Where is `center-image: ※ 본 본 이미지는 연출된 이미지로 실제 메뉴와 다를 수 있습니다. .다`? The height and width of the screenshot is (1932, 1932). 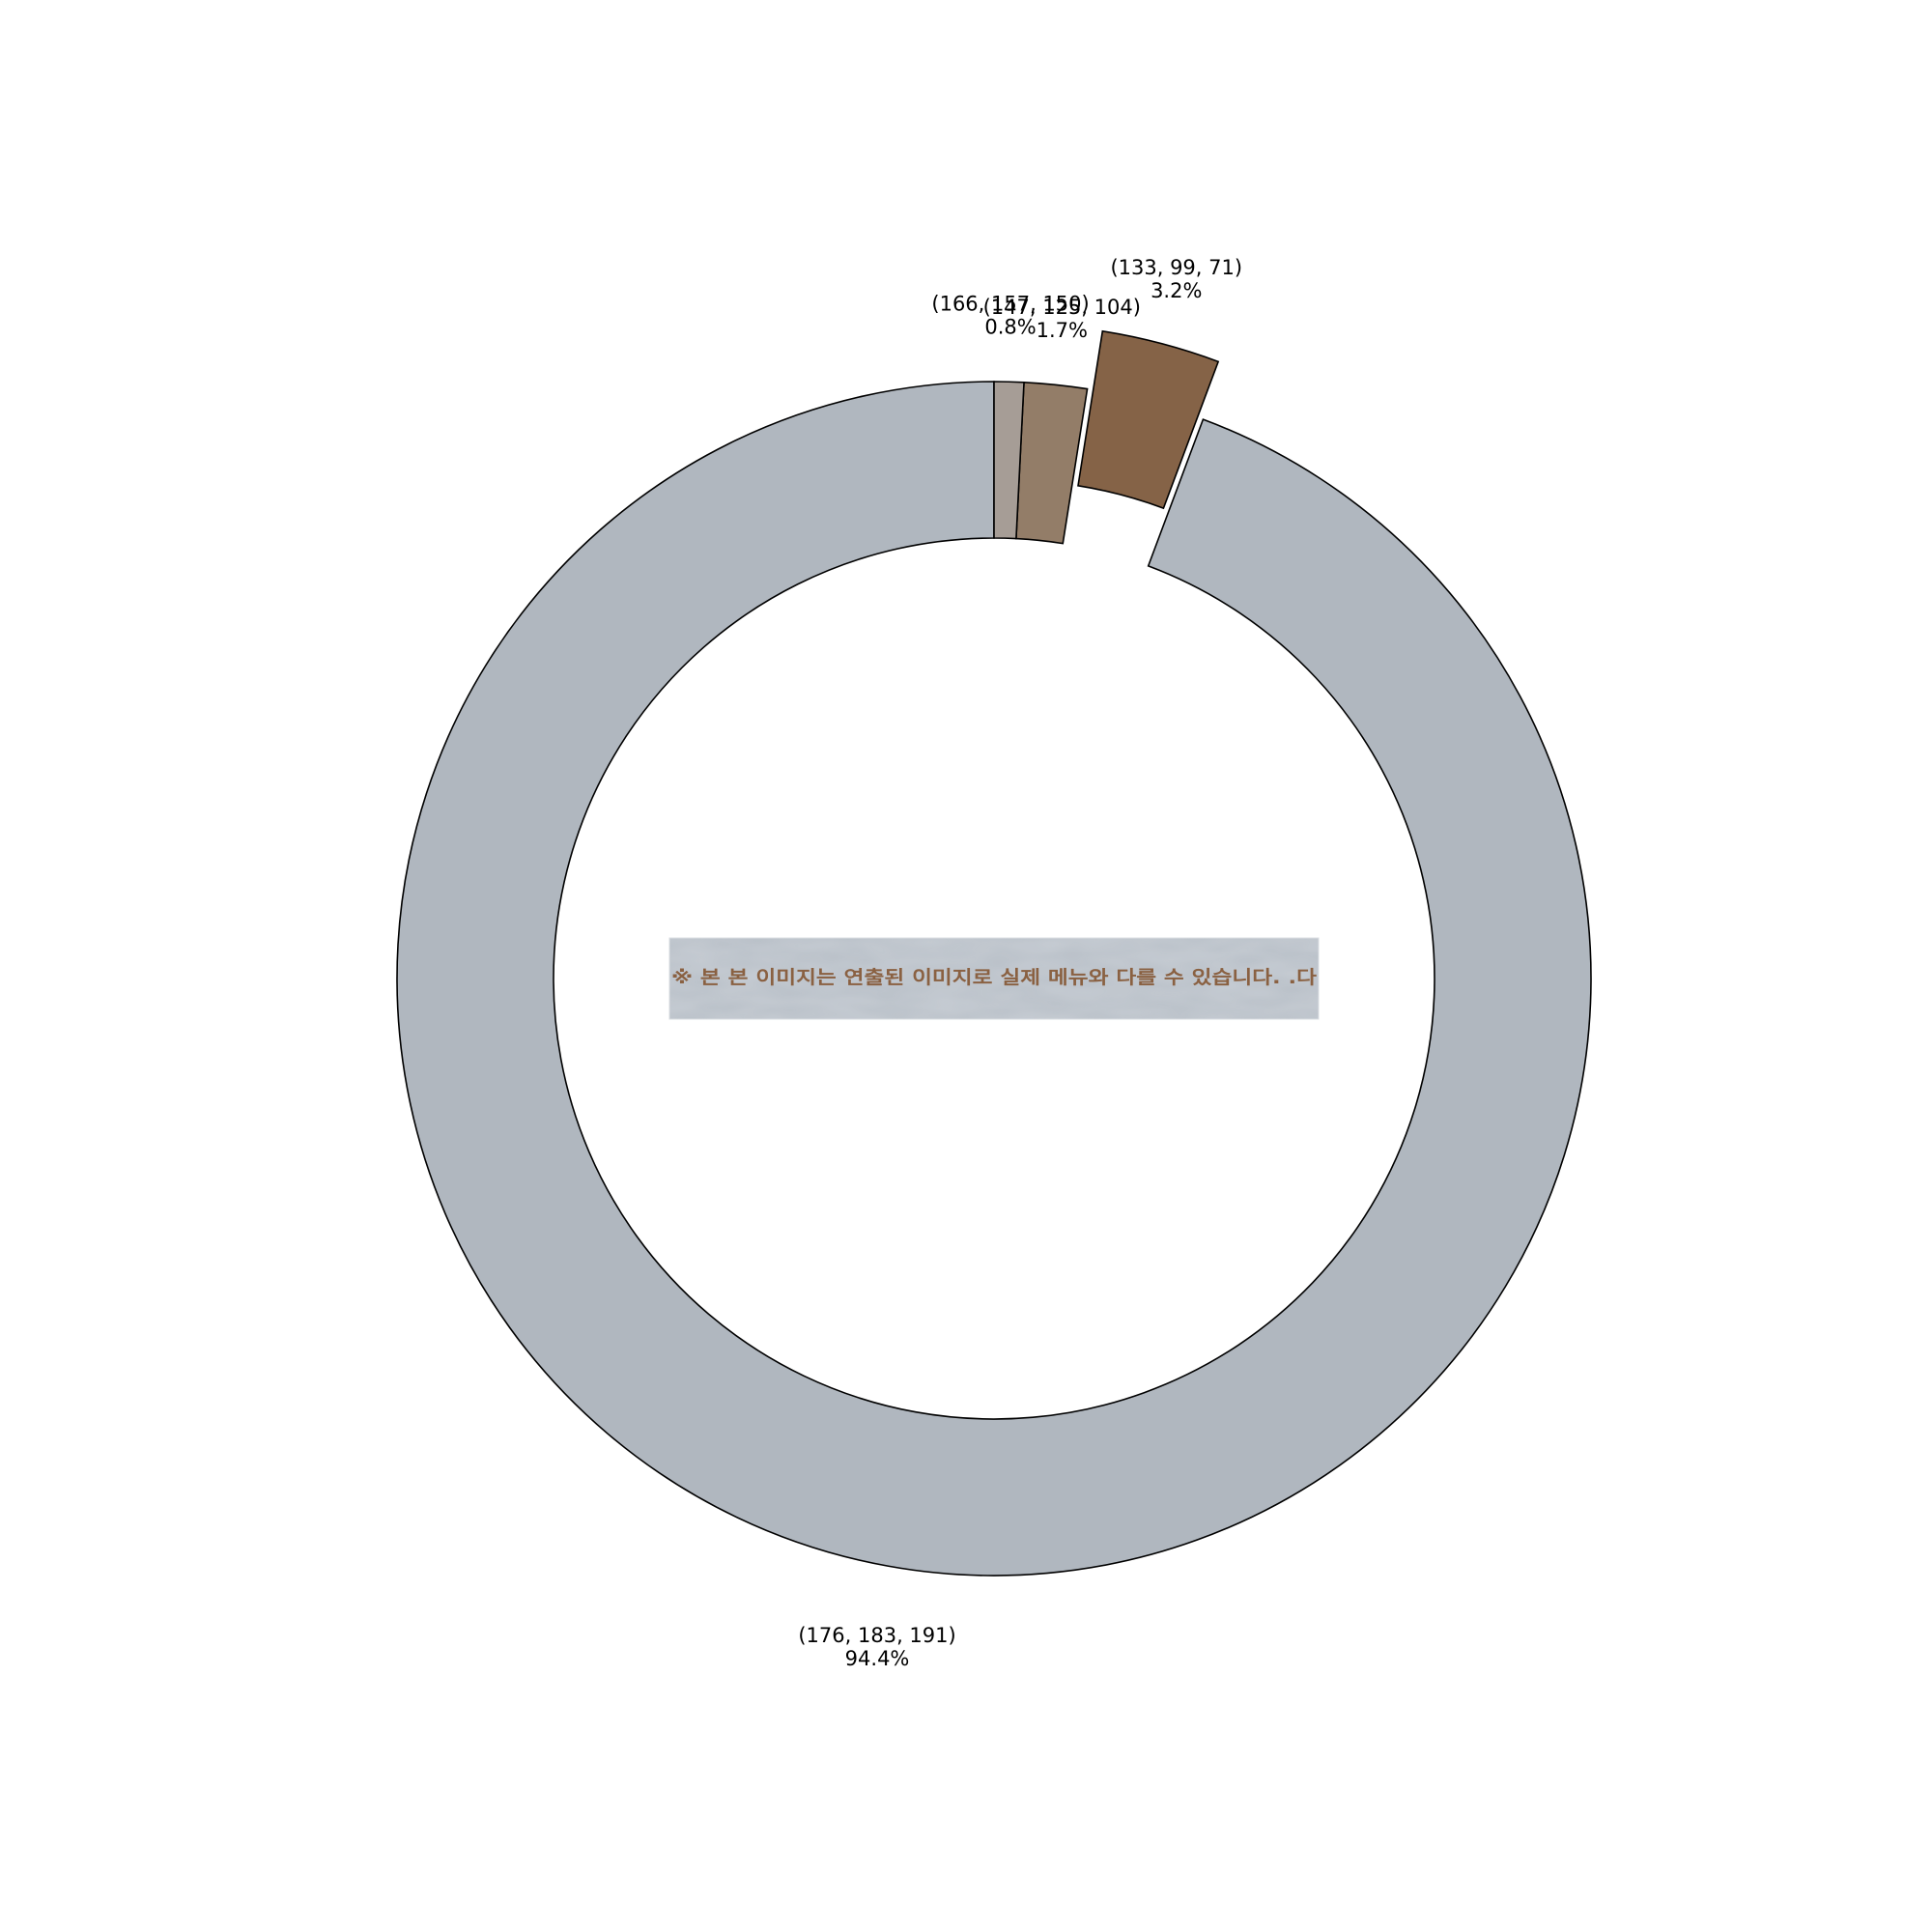
center-image: ※ 본 본 이미지는 연출된 이미지로 실제 메뉴와 다를 수 있습니다. .다 is located at coordinates (994, 978).